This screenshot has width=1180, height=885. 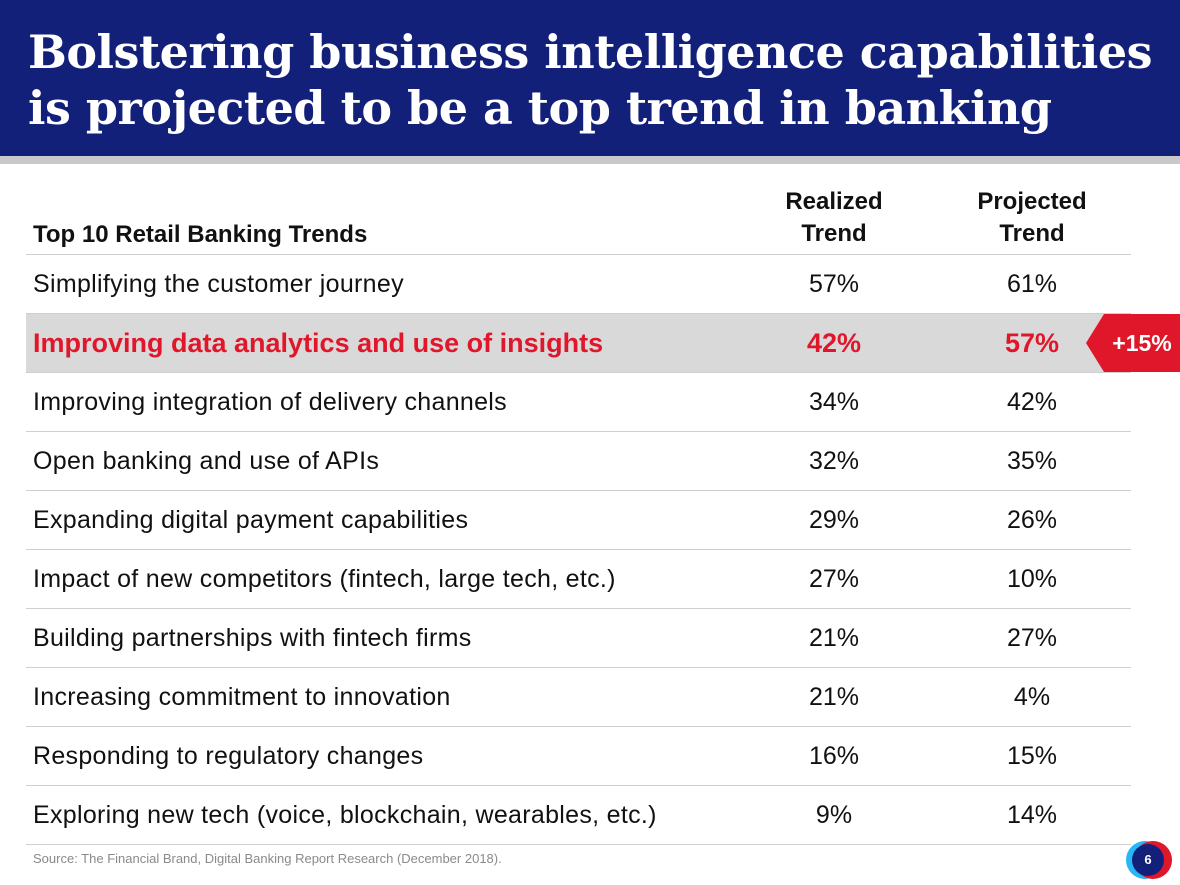 What do you see at coordinates (242, 697) in the screenshot?
I see `trend-label: Increasing commitment to innovation` at bounding box center [242, 697].